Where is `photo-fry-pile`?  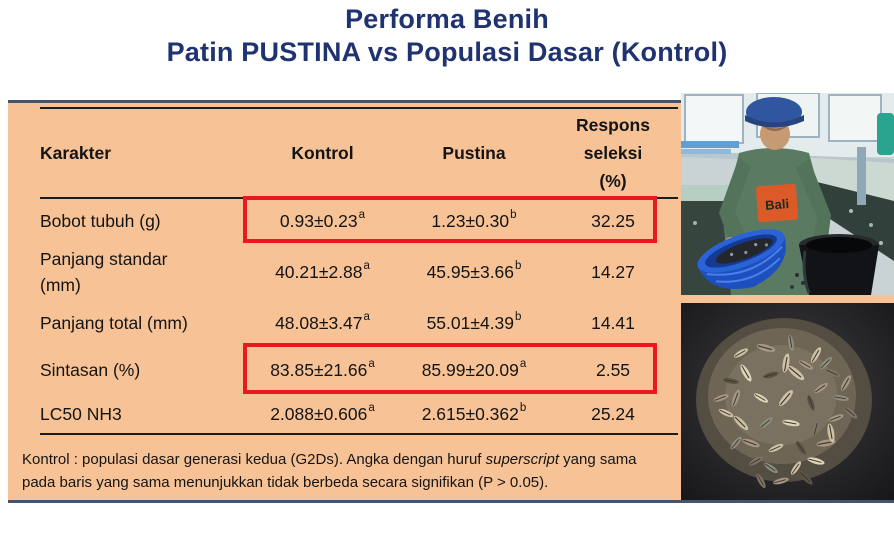 photo-fry-pile is located at coordinates (787, 401).